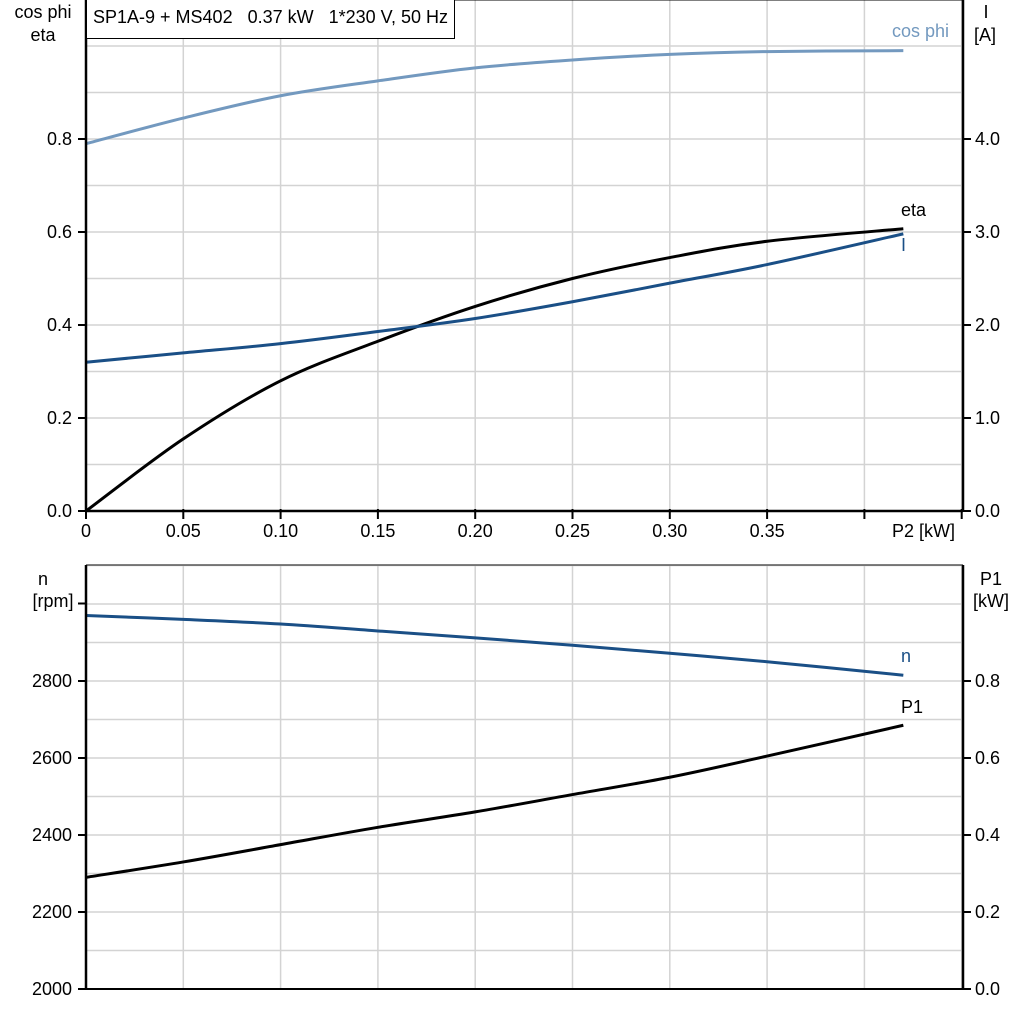 Image resolution: width=1024 pixels, height=1024 pixels. I want to click on right-tick-label: 0.8, so click(987, 681).